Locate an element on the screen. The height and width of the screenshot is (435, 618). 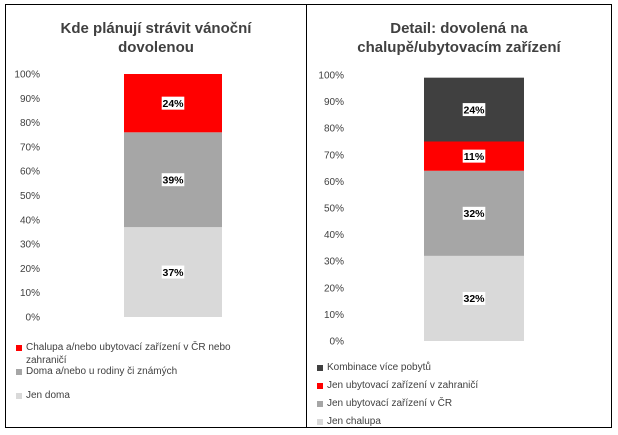
left-data-label: 39% is located at coordinates (173, 181).